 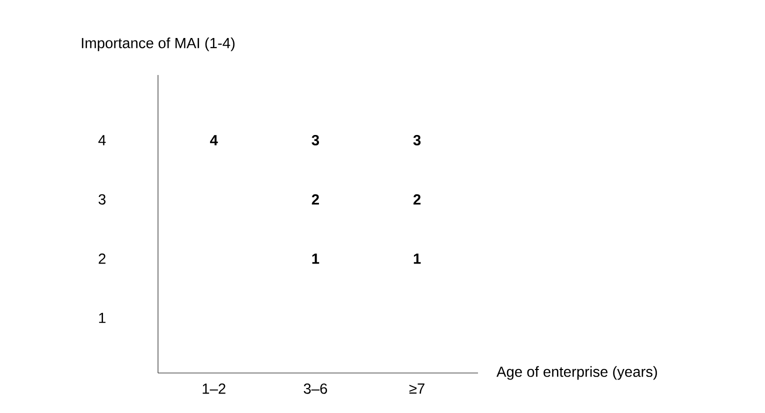 What do you see at coordinates (214, 388) in the screenshot?
I see `x-tick-label: 1–2` at bounding box center [214, 388].